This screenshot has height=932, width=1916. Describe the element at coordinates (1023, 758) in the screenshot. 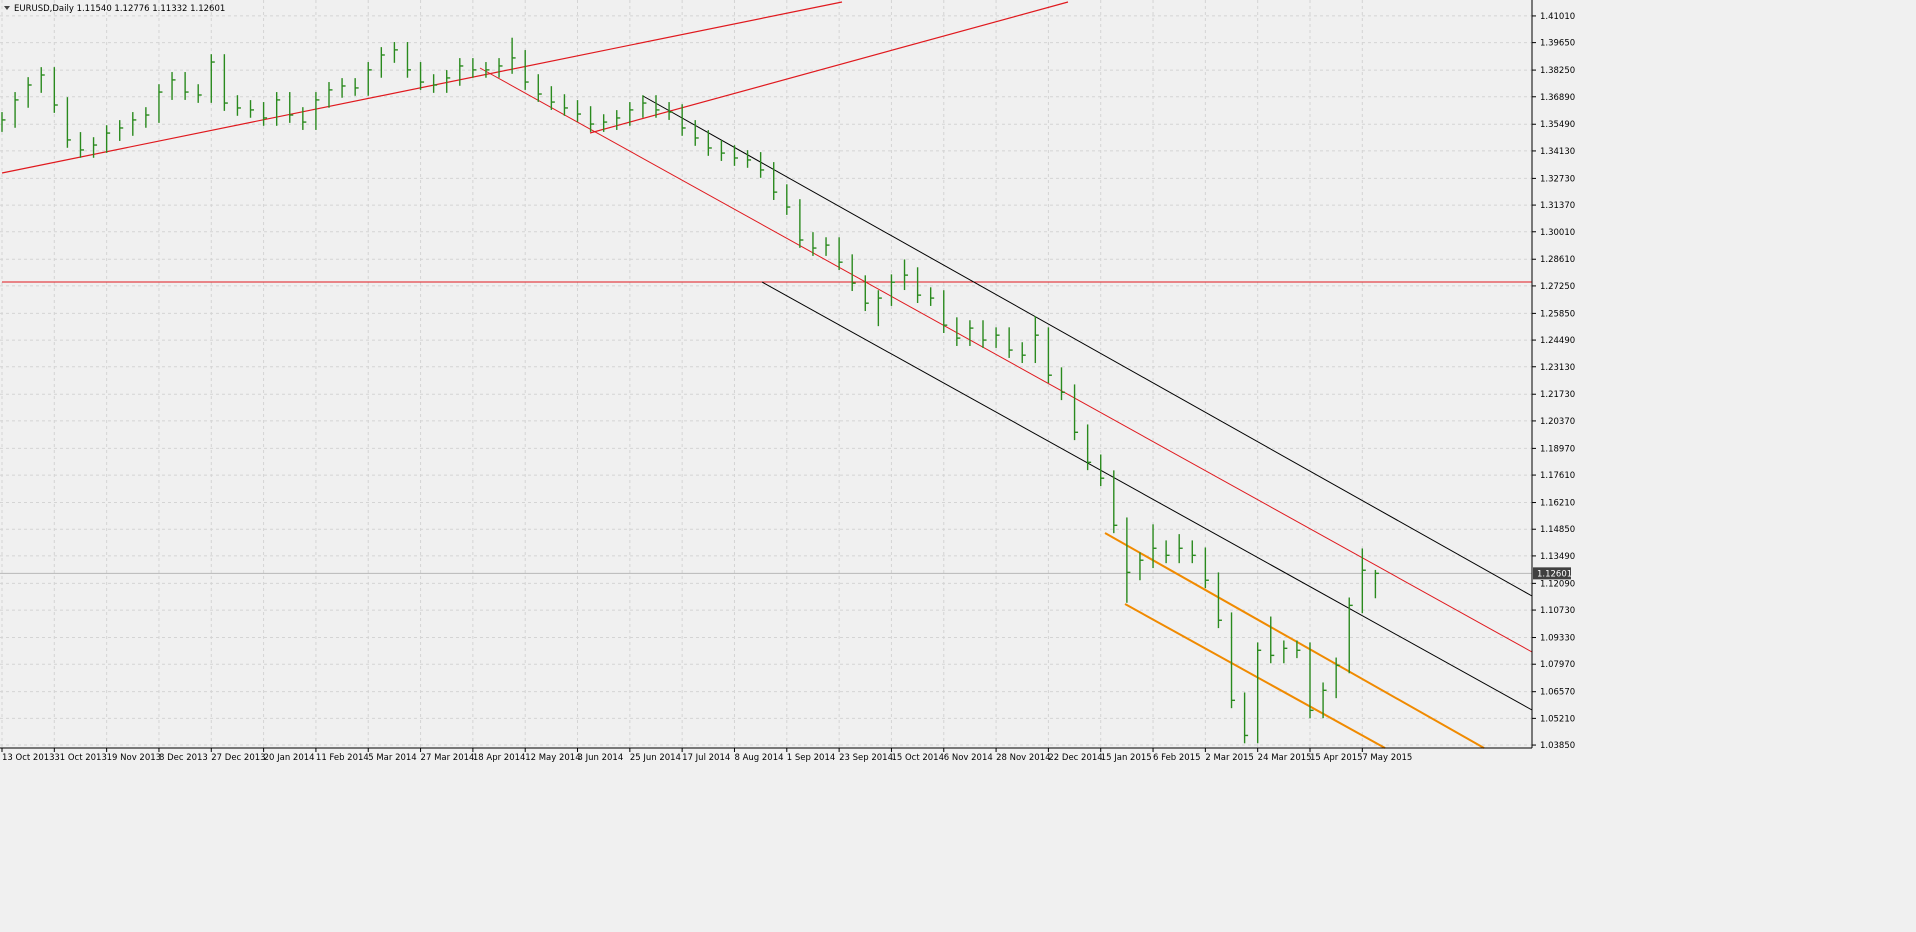

I see `x-tick-label: 28 Nov 2014` at that location.